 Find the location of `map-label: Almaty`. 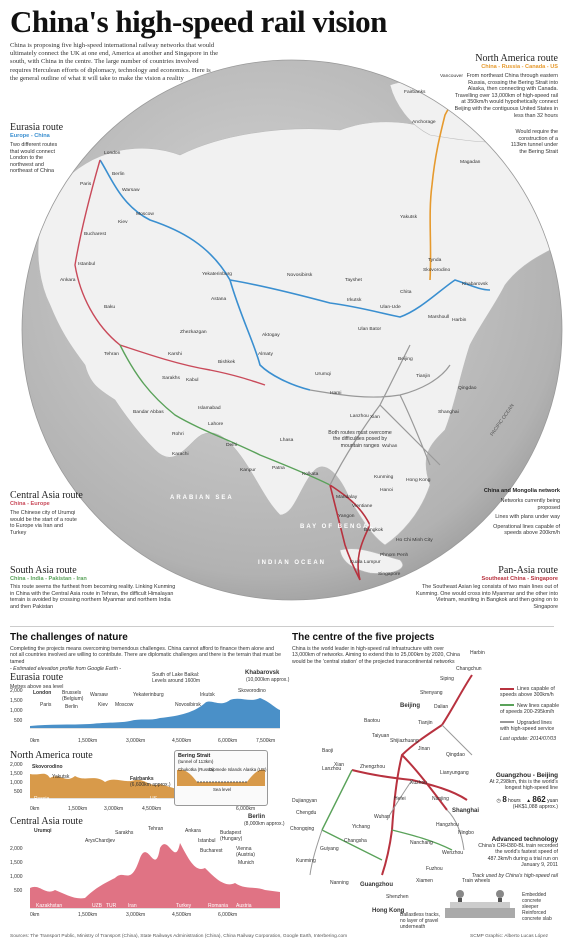

map-label: Almaty is located at coordinates (265, 354).